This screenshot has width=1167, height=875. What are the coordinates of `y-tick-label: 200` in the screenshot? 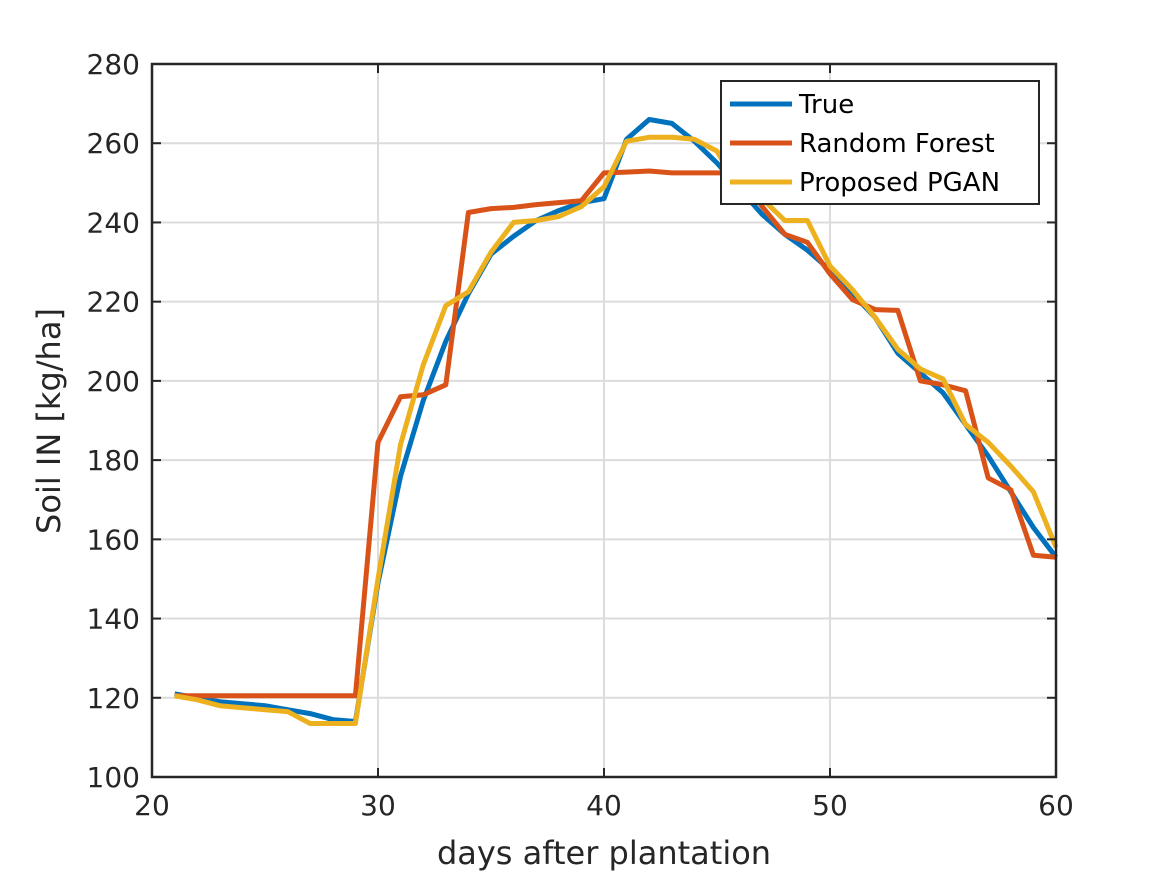 It's located at (113, 381).